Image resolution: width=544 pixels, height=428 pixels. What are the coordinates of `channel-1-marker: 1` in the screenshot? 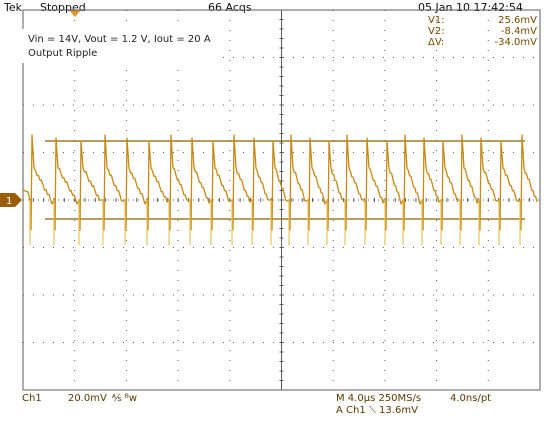 It's located at (11, 200).